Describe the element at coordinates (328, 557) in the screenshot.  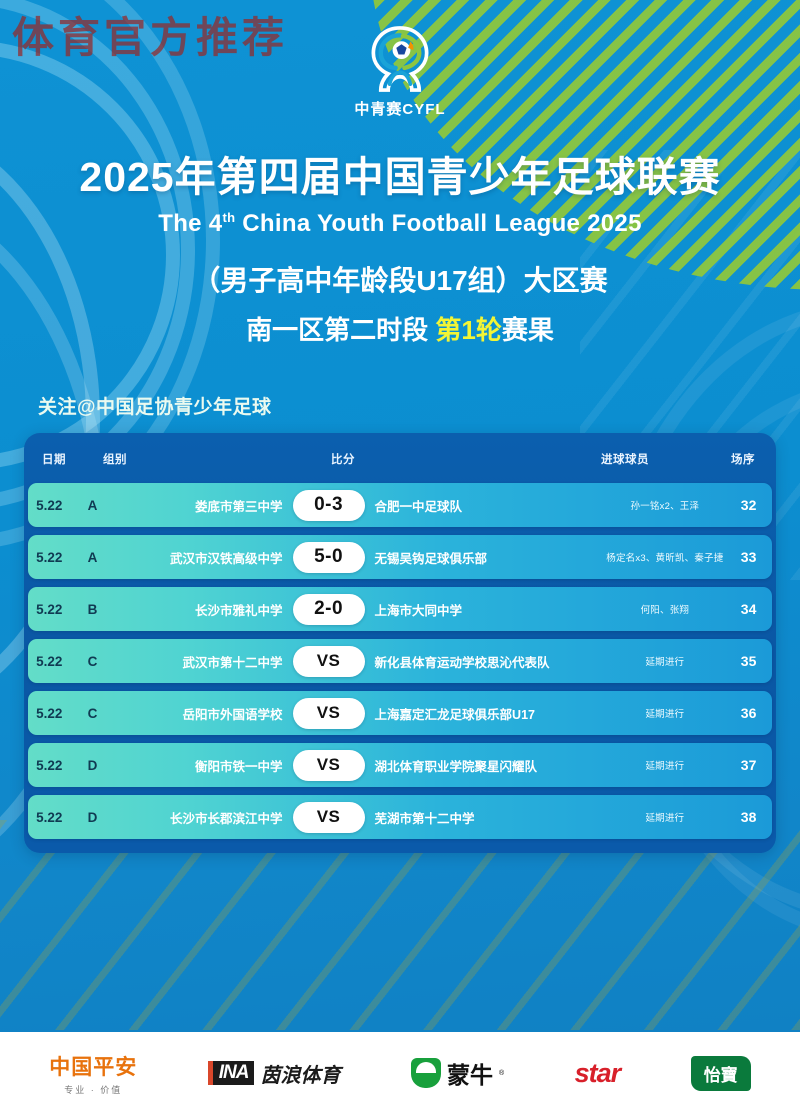
I see `cell-score-pill: 5-0` at that location.